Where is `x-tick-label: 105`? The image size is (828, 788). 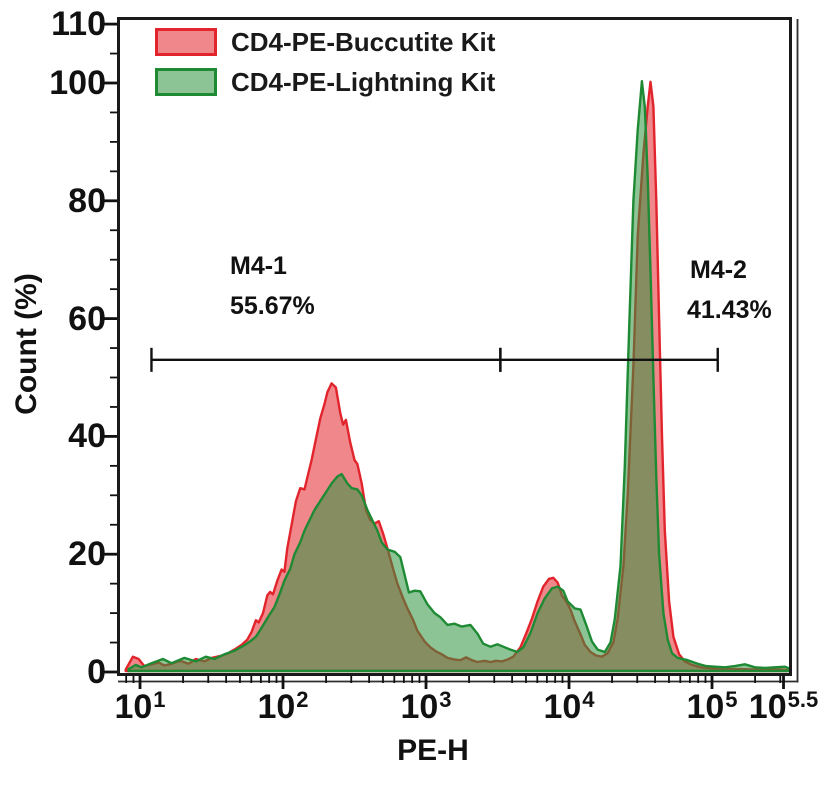 x-tick-label: 105 is located at coordinates (712, 706).